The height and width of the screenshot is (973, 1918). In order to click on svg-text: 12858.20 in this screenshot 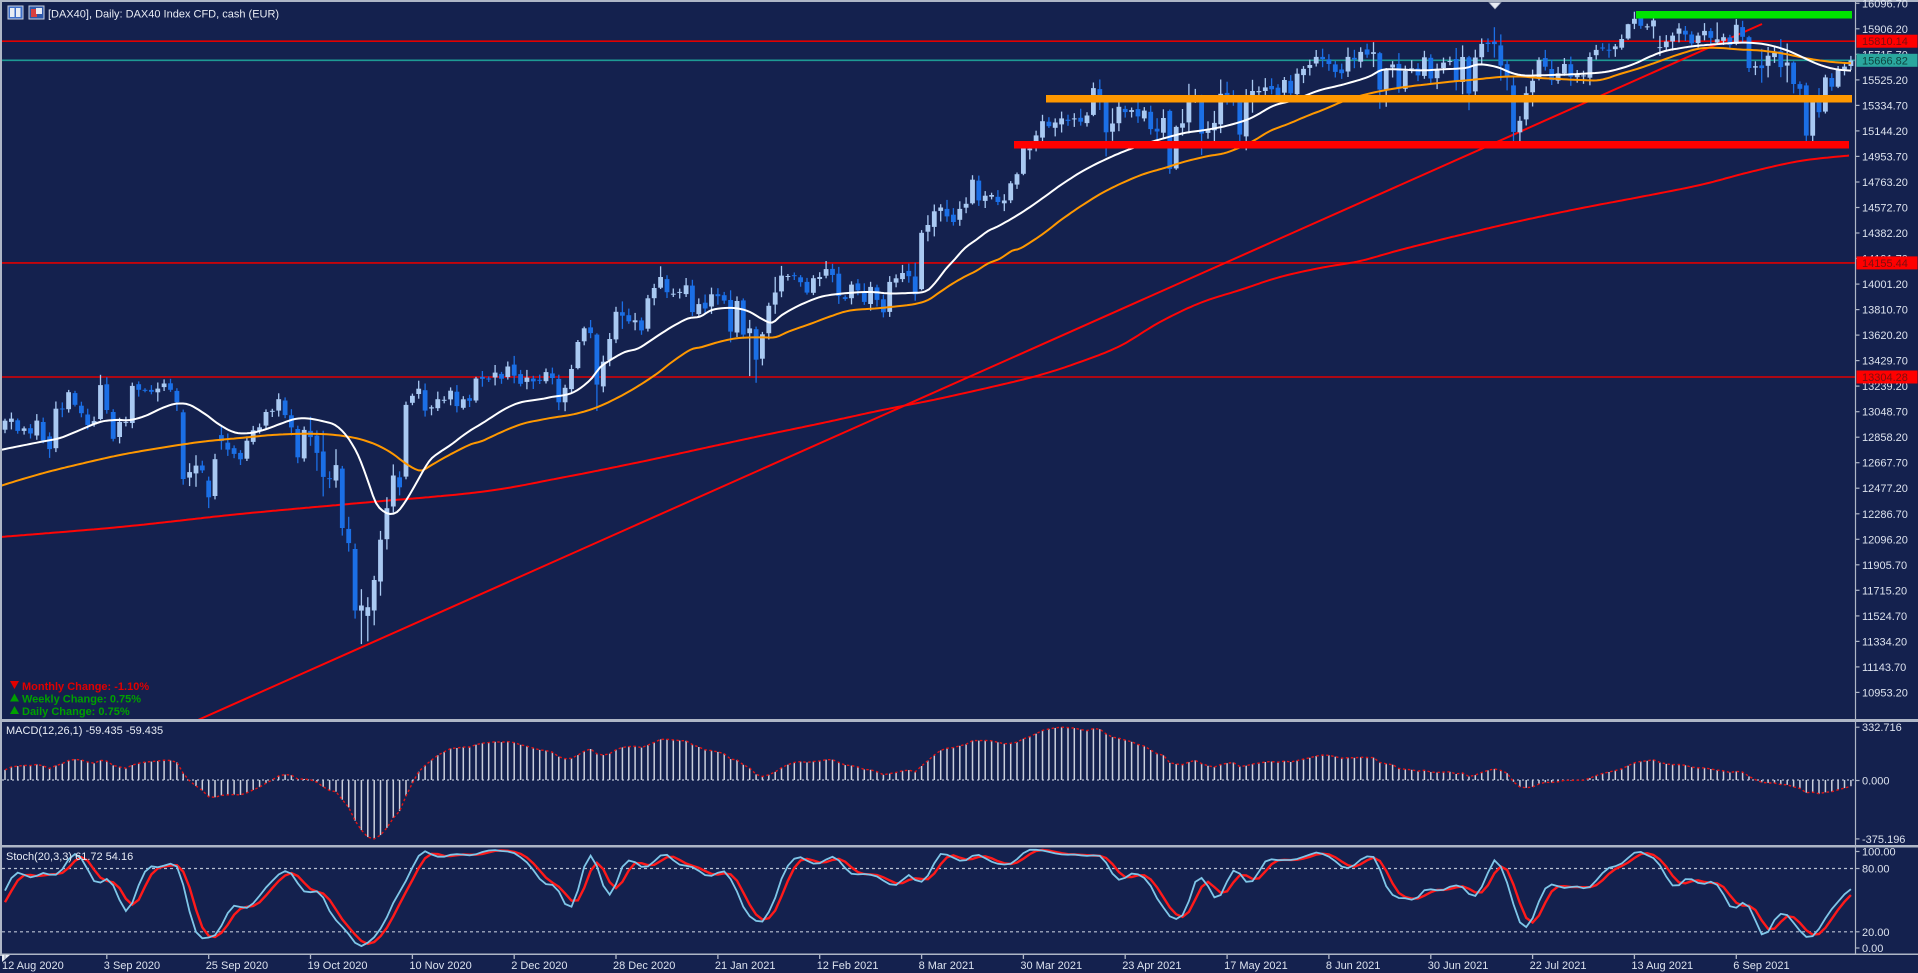, I will do `click(1885, 438)`.